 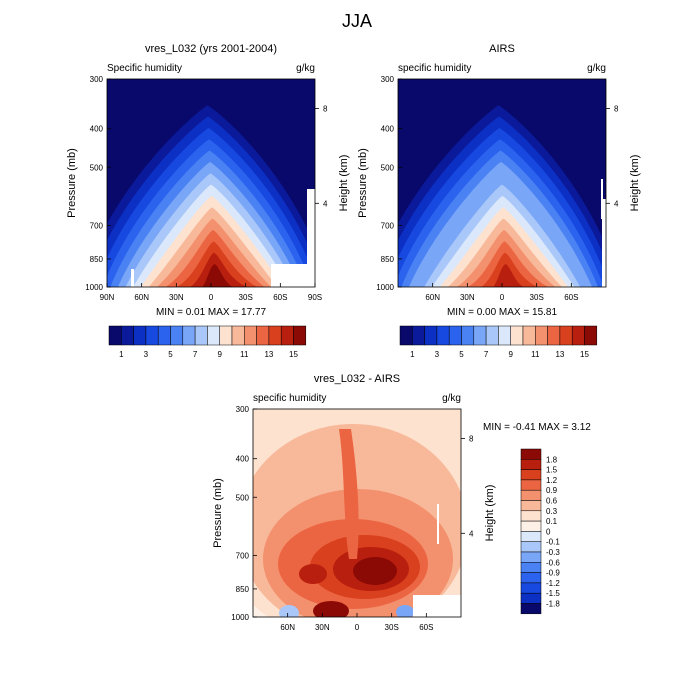 What do you see at coordinates (357, 21) in the screenshot?
I see `page-title: JJA` at bounding box center [357, 21].